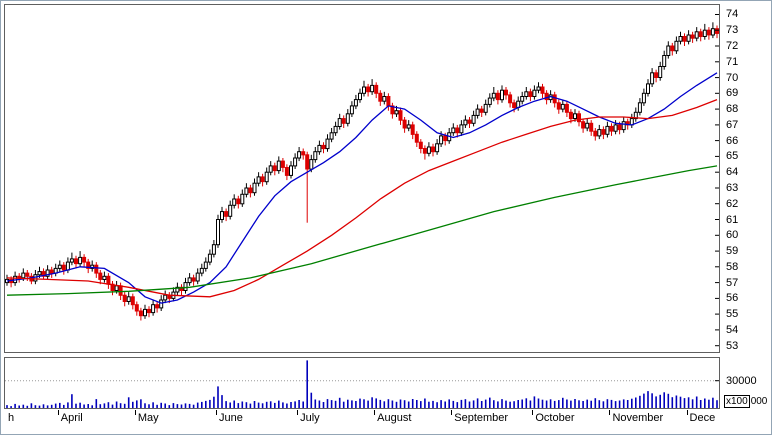  Describe the element at coordinates (732, 282) in the screenshot. I see `price-tick-label: 57` at that location.